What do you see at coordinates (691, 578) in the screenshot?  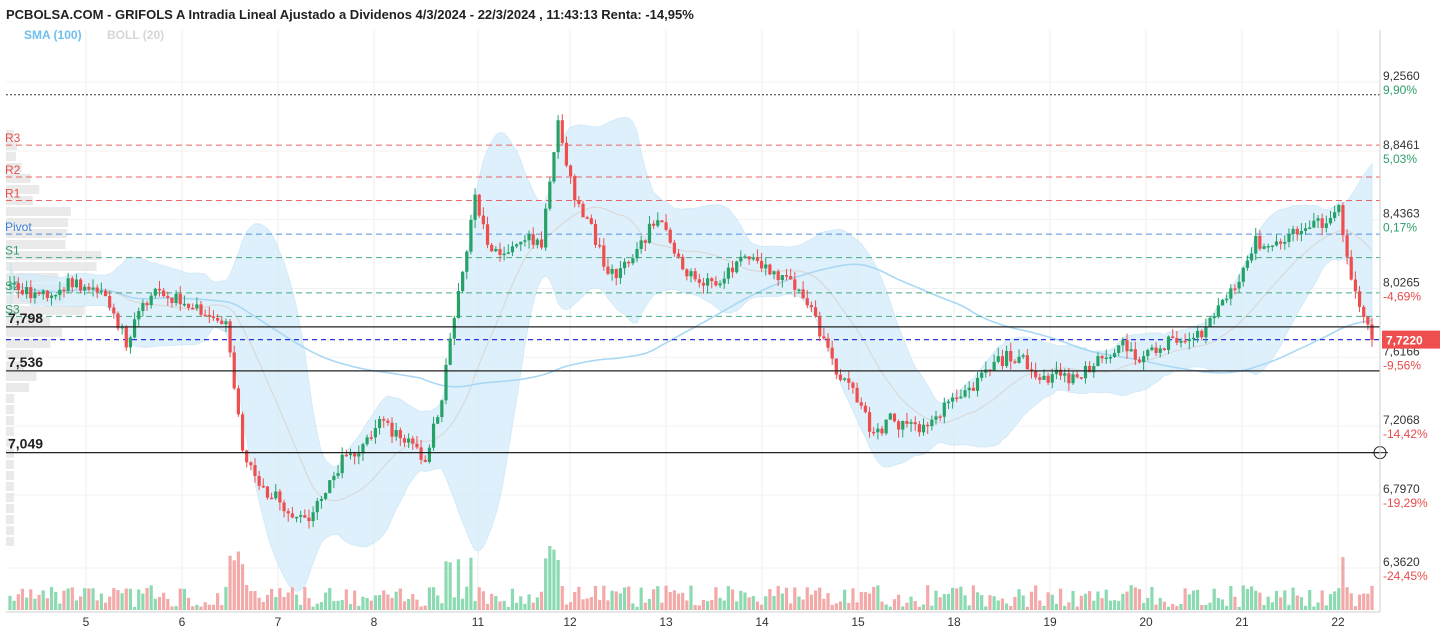 I see `volume-bars` at bounding box center [691, 578].